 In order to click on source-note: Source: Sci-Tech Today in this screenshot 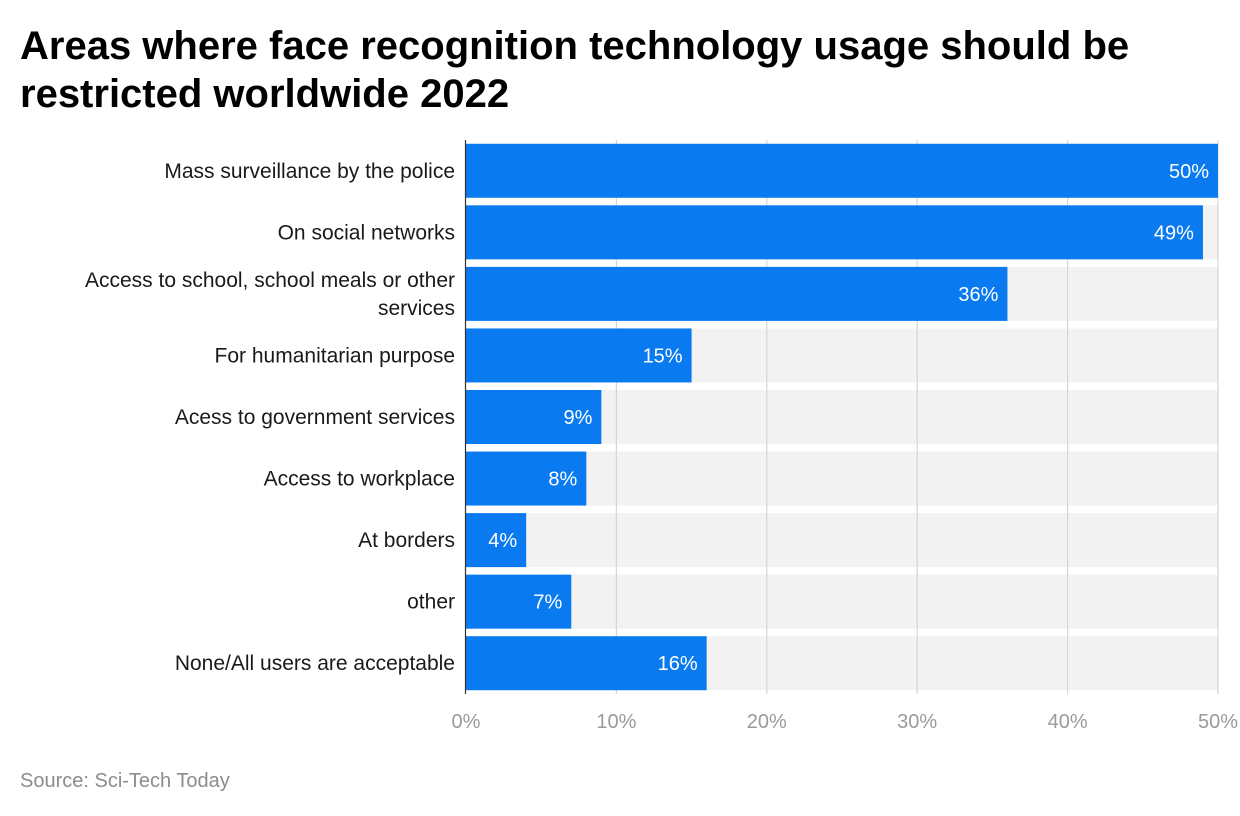, I will do `click(125, 781)`.